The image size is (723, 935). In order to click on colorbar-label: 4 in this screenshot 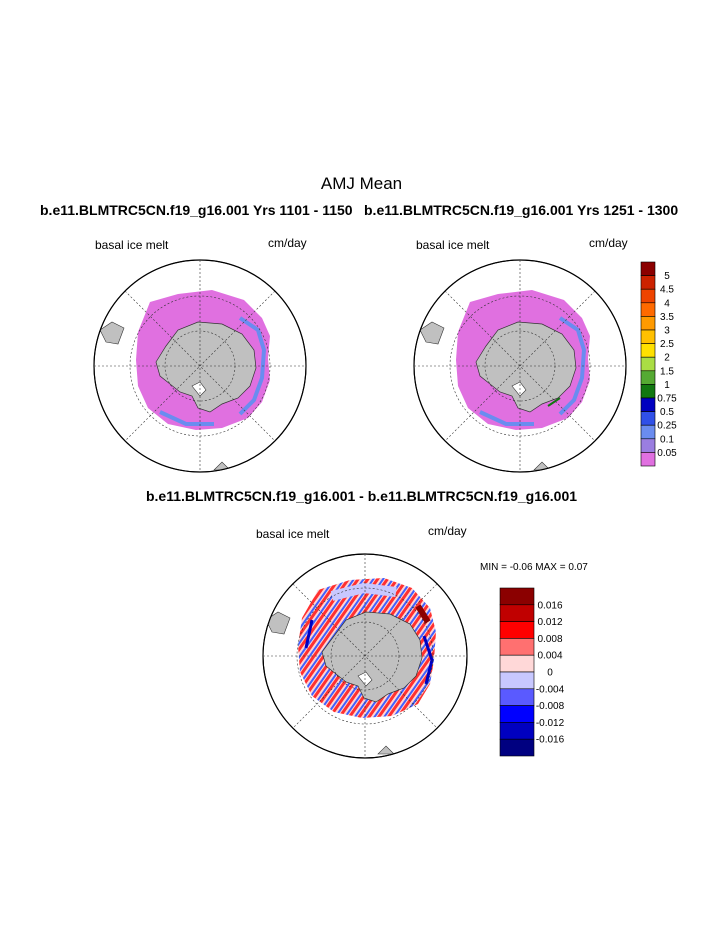, I will do `click(667, 303)`.